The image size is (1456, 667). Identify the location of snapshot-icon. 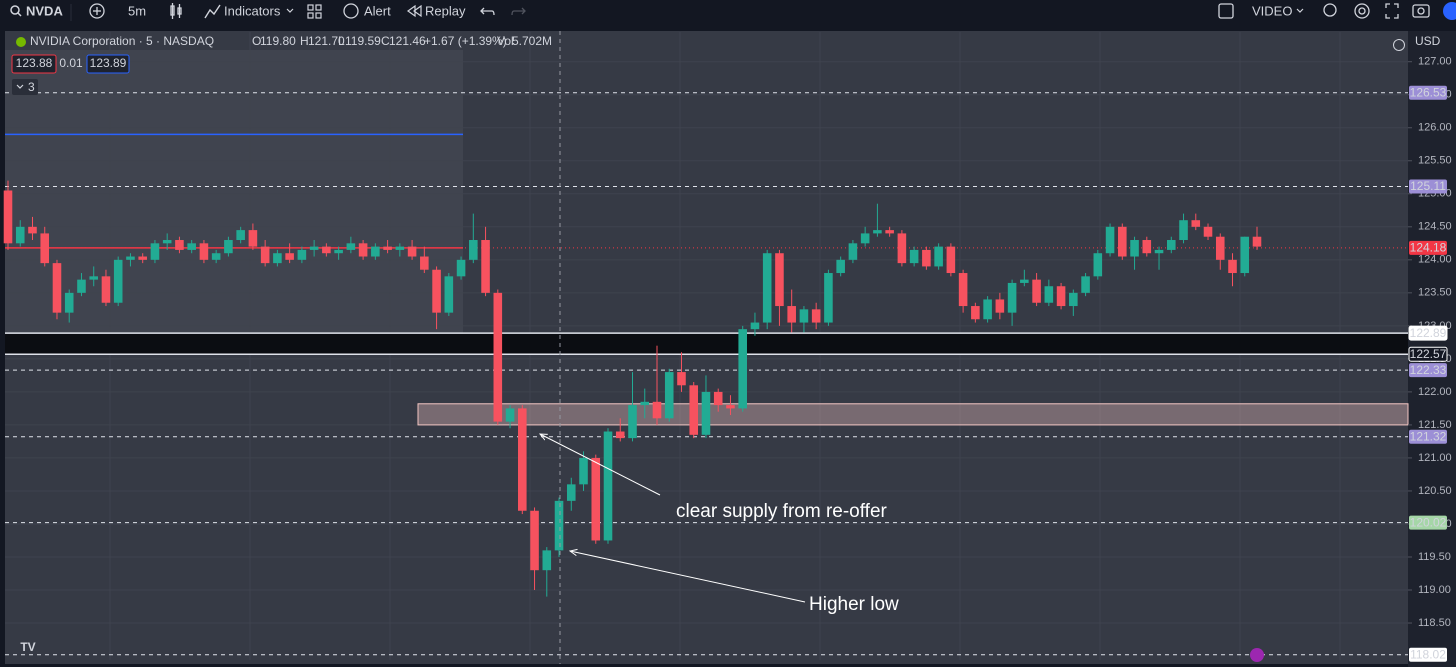
(1421, 11).